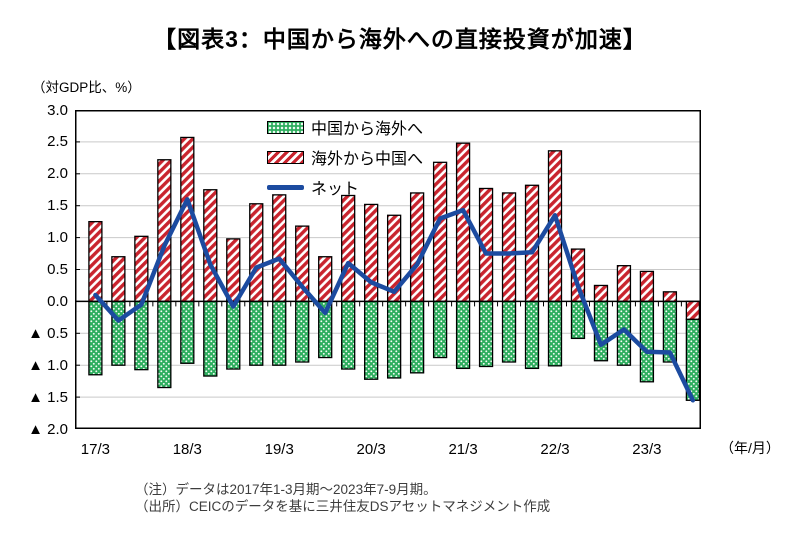  What do you see at coordinates (48, 365) in the screenshot?
I see `y-tick-label: ▲ 1.0` at bounding box center [48, 365].